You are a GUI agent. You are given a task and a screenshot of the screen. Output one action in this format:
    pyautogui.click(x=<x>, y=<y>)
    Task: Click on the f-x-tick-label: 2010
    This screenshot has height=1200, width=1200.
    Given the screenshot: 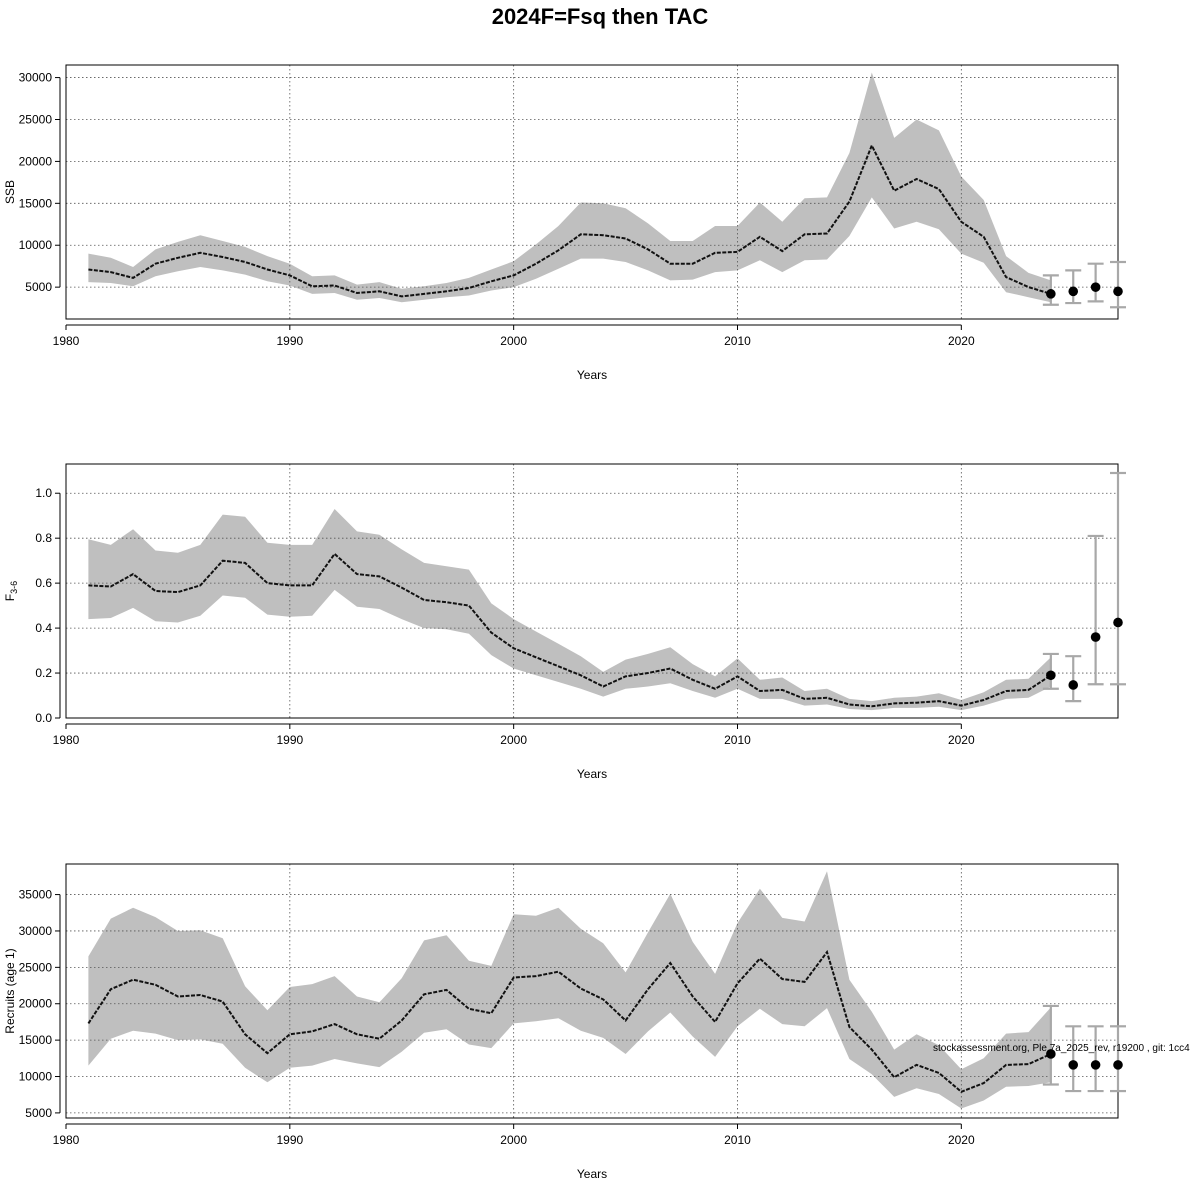 What is the action you would take?
    pyautogui.click(x=737, y=740)
    